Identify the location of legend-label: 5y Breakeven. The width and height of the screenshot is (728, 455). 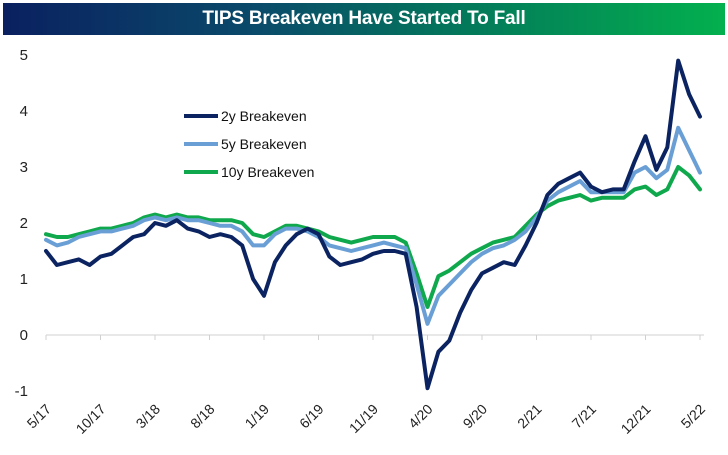
(264, 144).